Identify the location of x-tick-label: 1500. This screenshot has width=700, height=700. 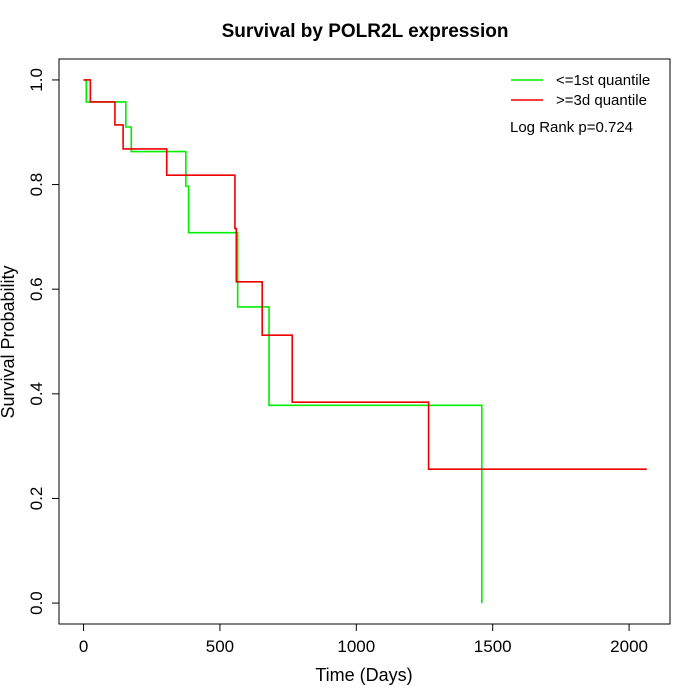
(493, 646).